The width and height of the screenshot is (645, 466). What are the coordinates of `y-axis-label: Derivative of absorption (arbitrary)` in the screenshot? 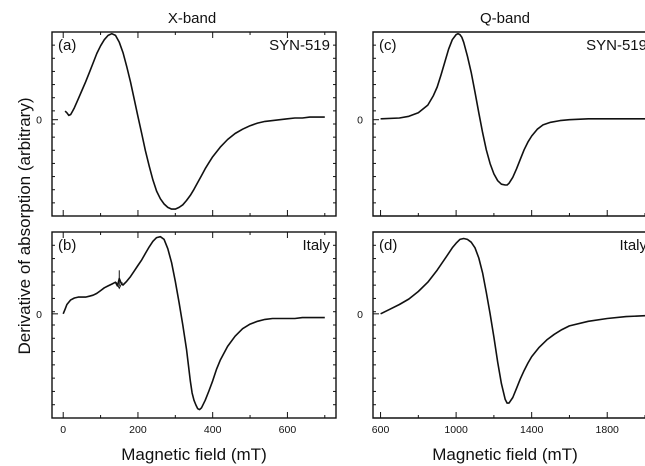 It's located at (24, 226).